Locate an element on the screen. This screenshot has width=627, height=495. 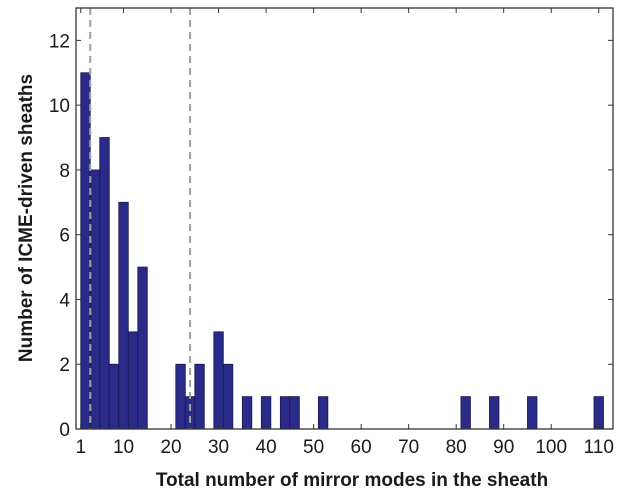
x-tick-label: 50 is located at coordinates (313, 447).